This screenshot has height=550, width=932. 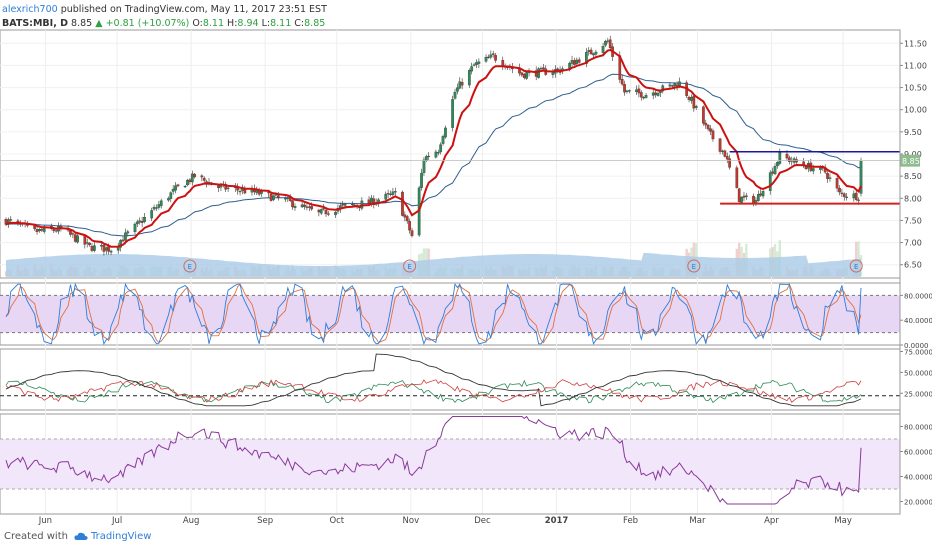 What do you see at coordinates (918, 478) in the screenshot?
I see `y-tick-label: 40.0000` at bounding box center [918, 478].